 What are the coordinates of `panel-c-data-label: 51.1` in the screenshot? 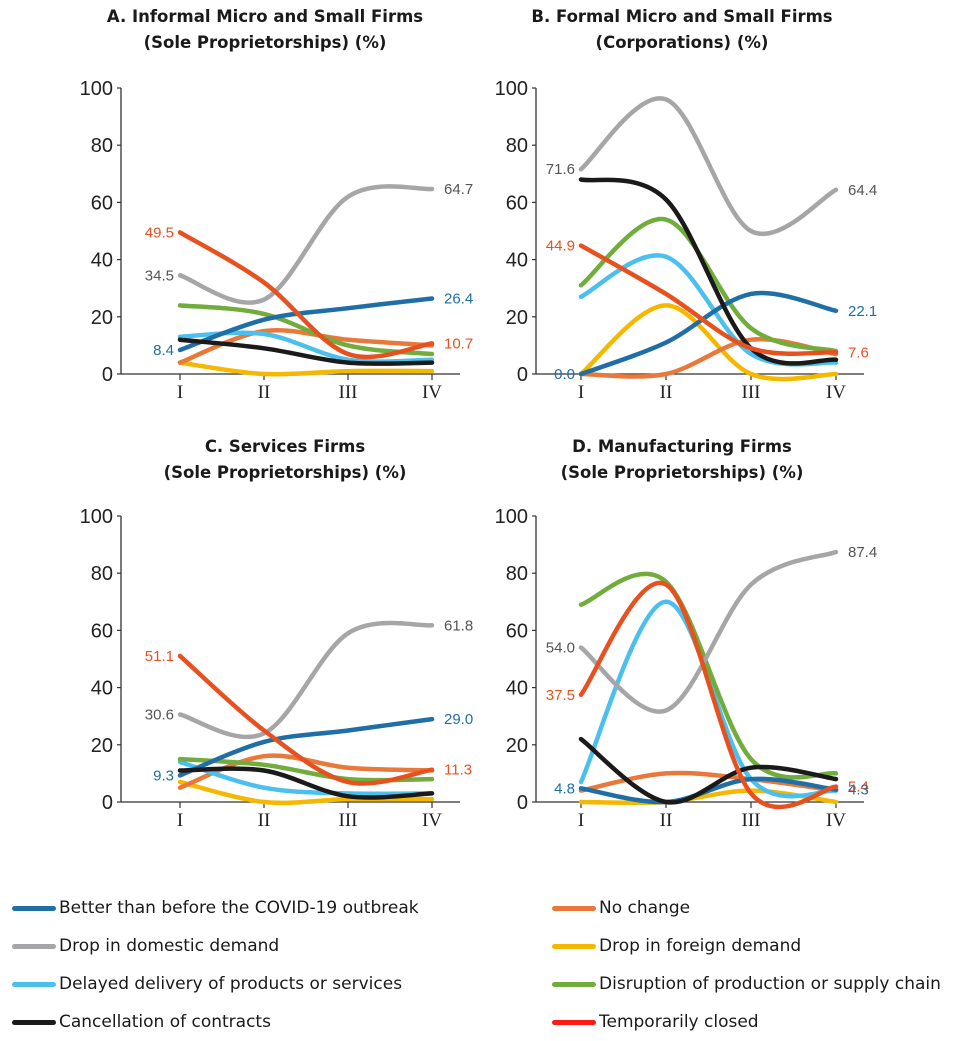 It's located at (159, 656).